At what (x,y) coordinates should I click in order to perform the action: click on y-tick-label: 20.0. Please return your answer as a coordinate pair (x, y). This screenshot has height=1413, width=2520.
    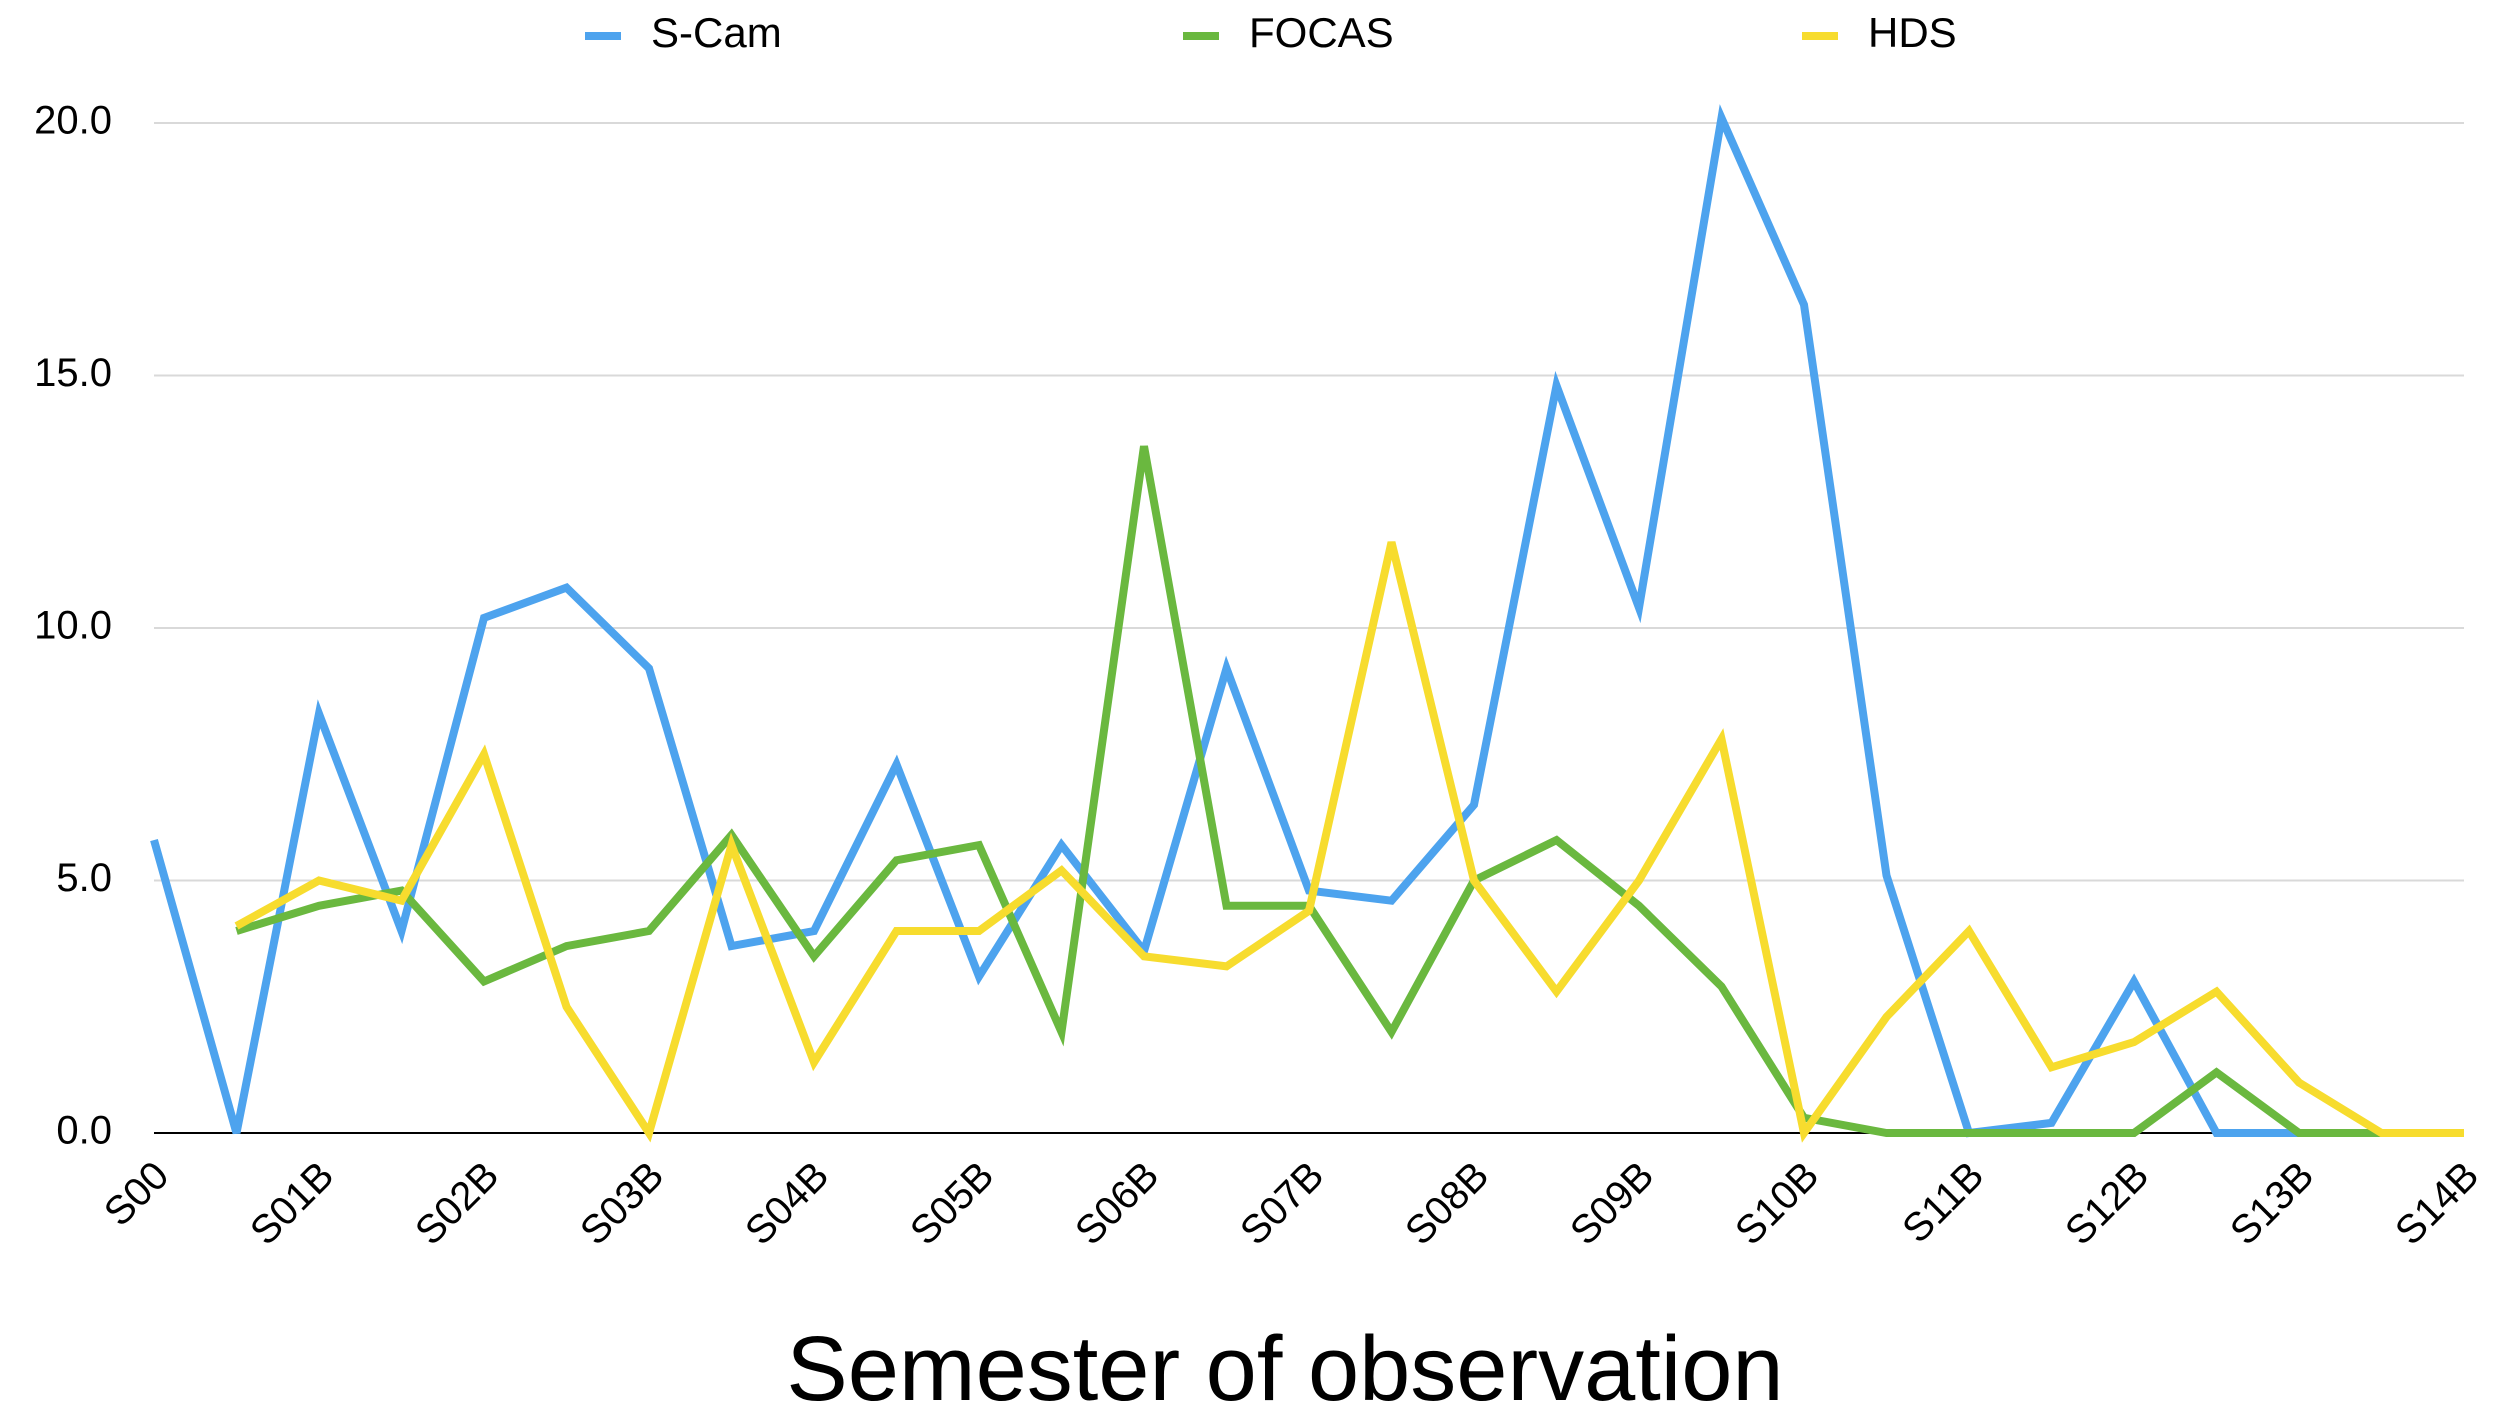
    Looking at the image, I should click on (73, 121).